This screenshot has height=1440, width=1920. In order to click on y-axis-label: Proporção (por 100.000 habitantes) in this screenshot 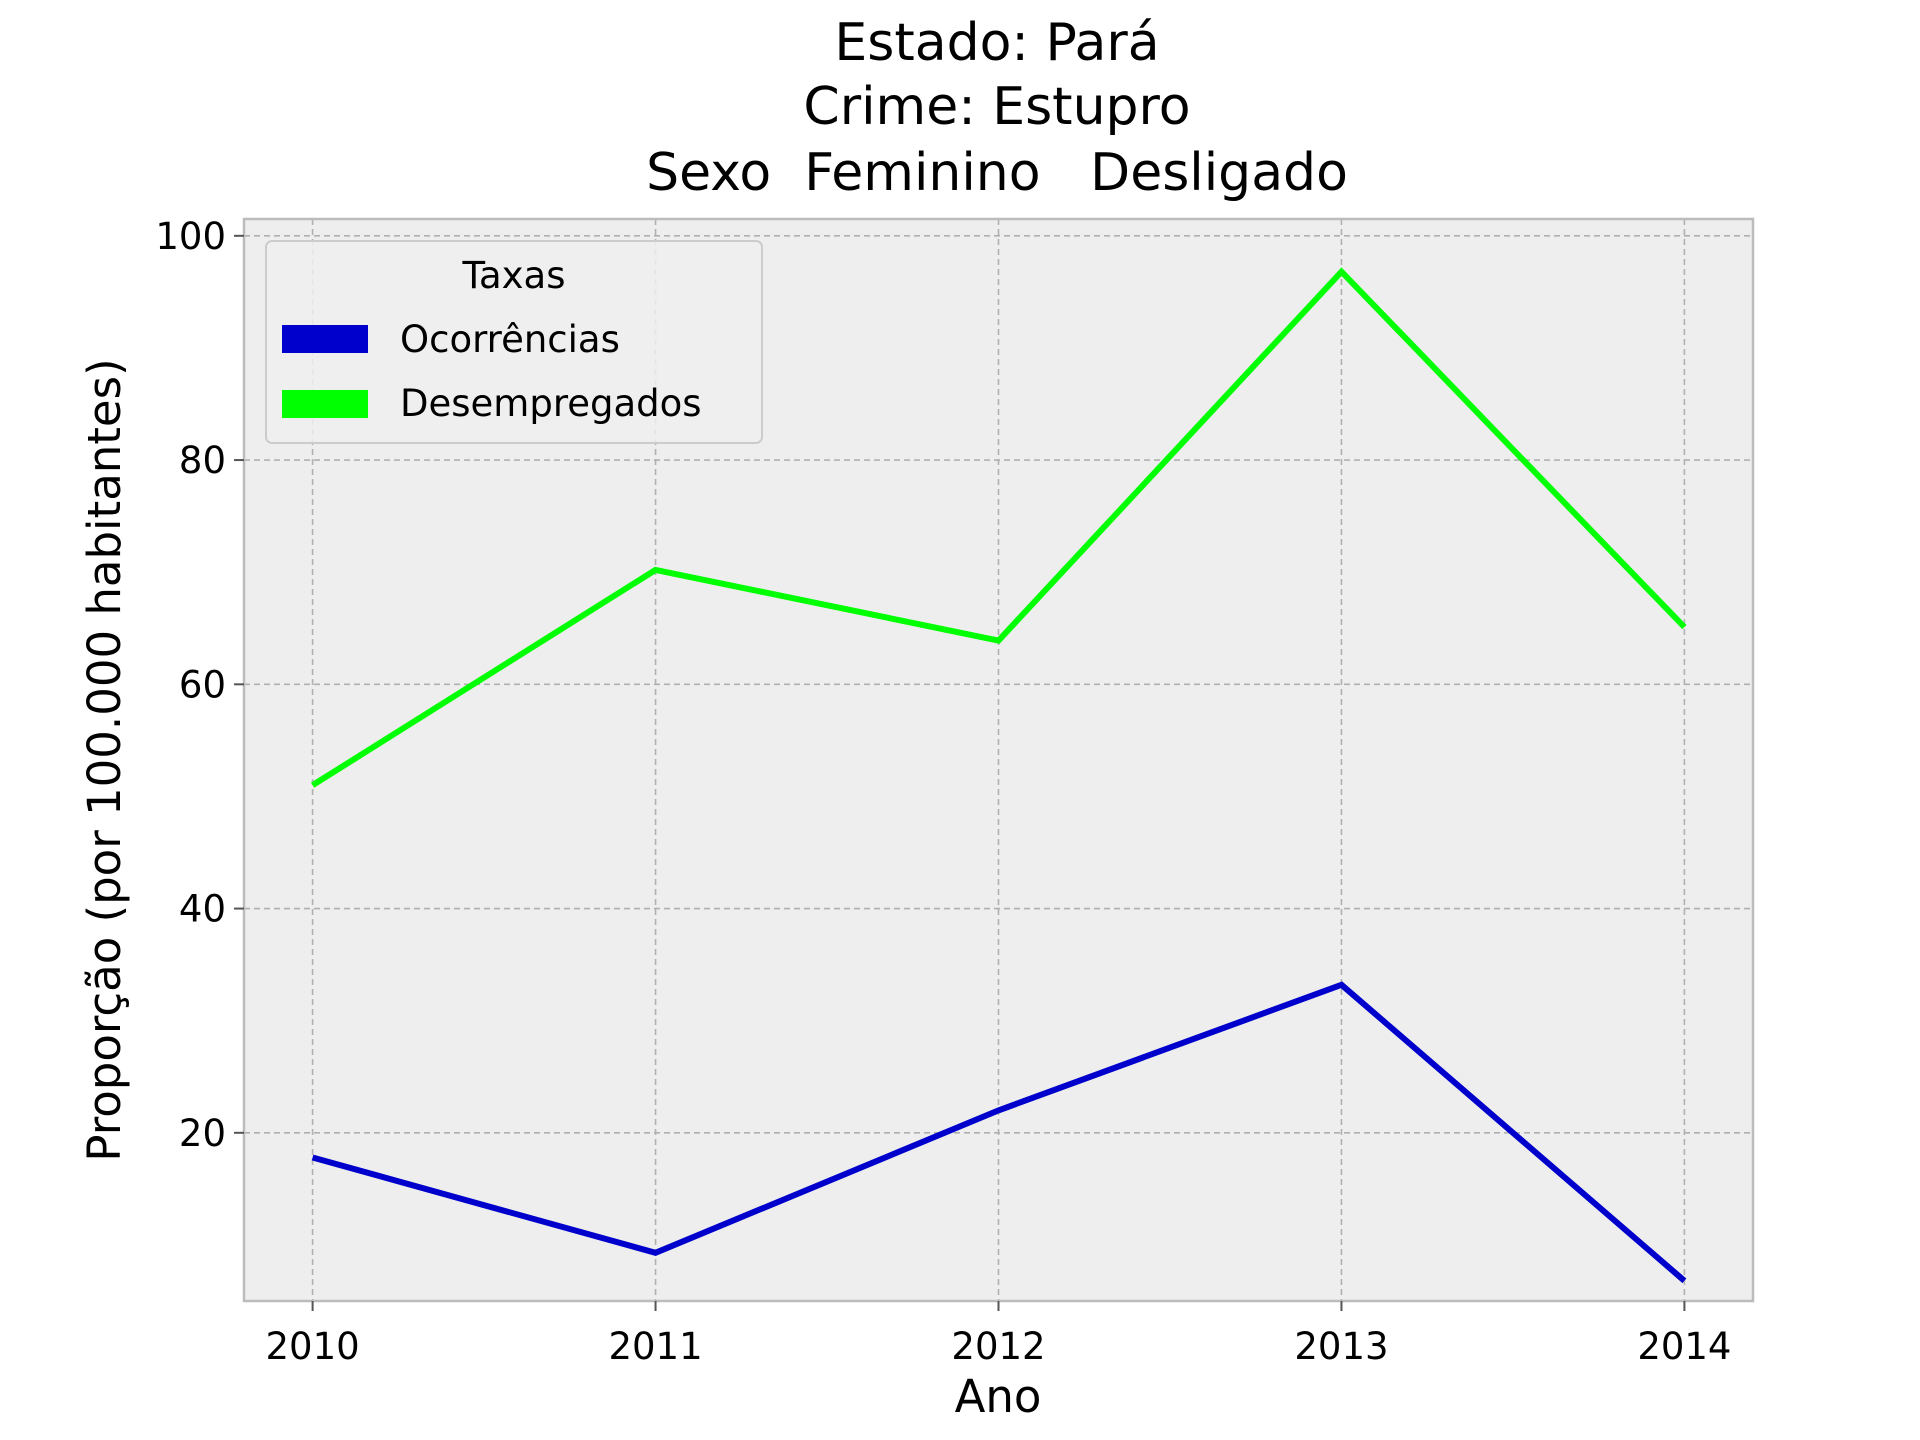, I will do `click(104, 759)`.